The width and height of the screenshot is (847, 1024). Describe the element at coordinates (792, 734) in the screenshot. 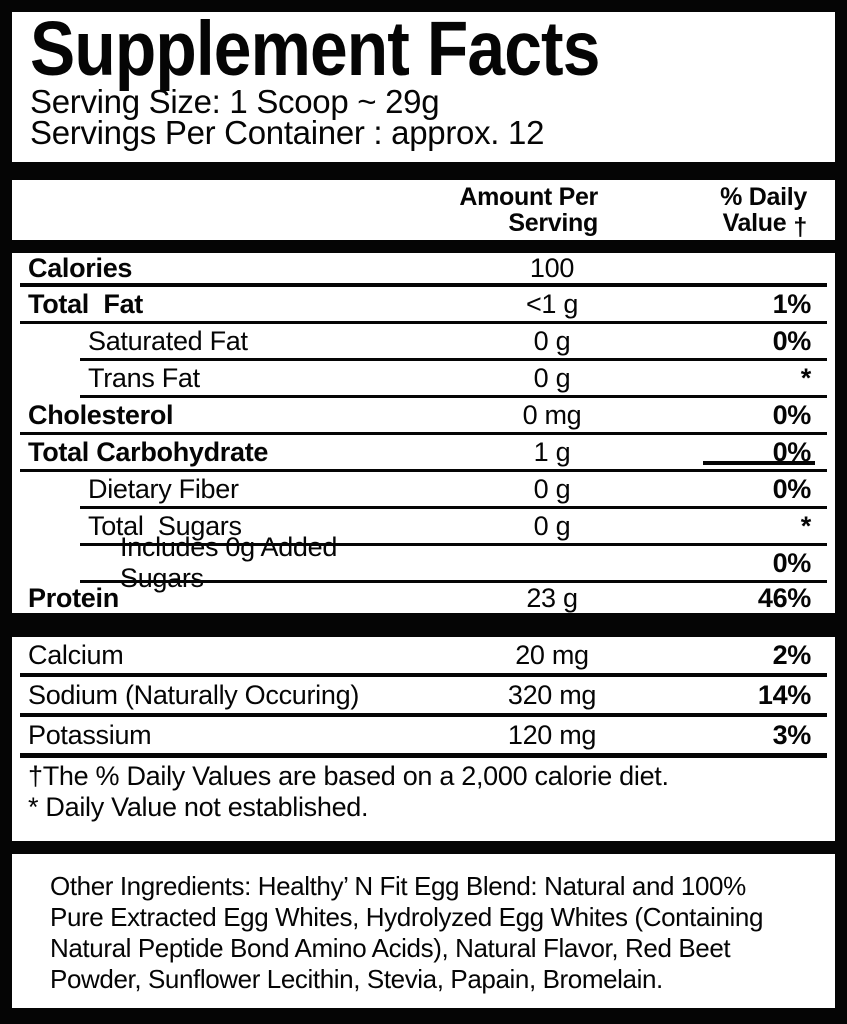

I see `daily-value-percent: 3%` at that location.